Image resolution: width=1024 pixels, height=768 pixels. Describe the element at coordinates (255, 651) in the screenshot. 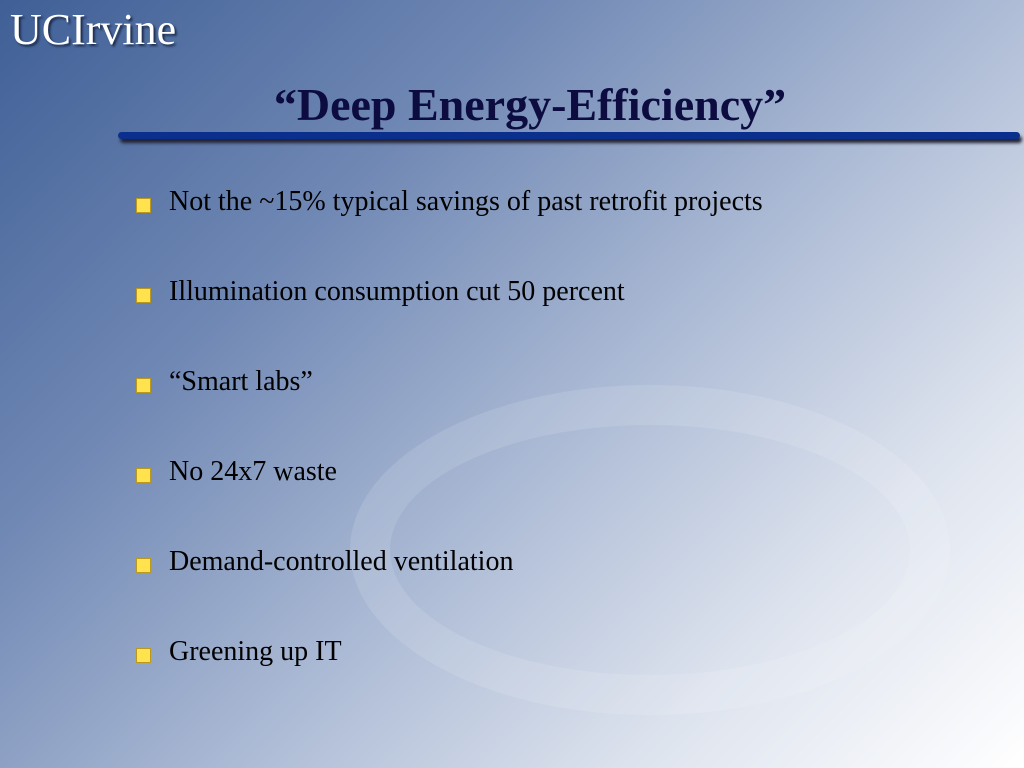

I see `bullet-text: Greening up IT` at that location.